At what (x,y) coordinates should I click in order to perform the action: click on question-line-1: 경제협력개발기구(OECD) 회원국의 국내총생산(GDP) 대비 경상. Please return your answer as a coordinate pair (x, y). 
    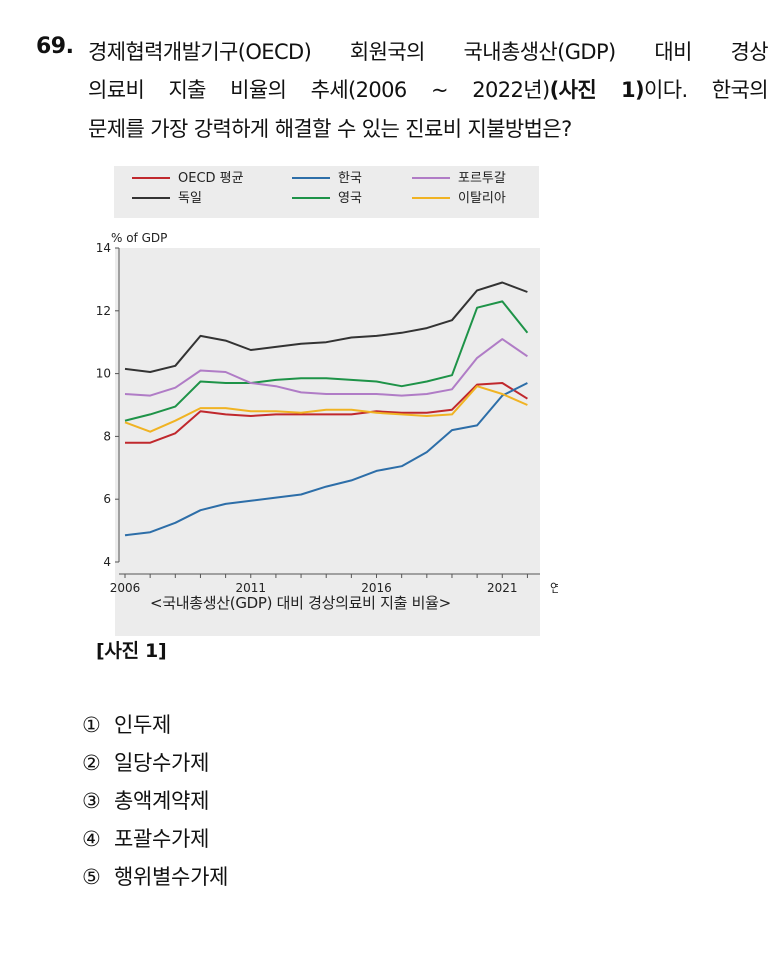
    Looking at the image, I should click on (428, 52).